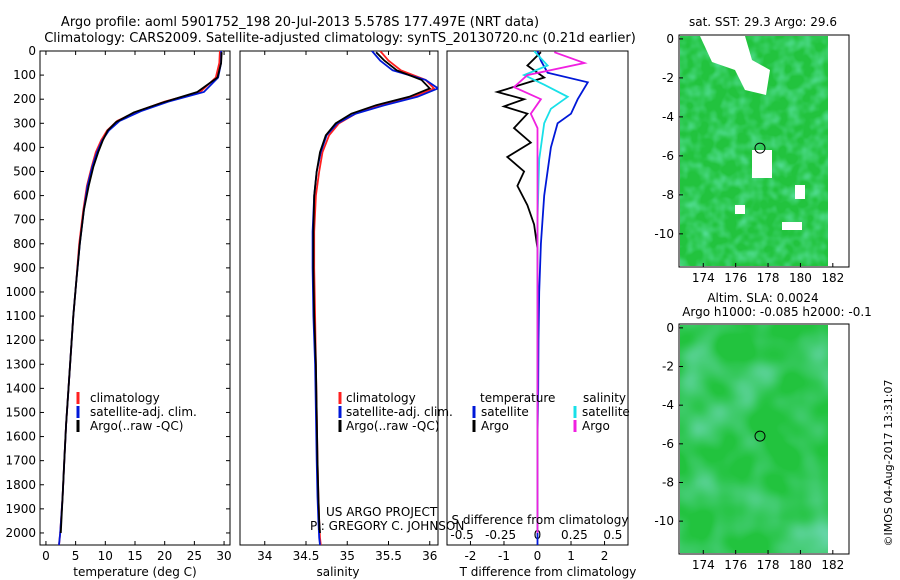 The image size is (900, 580). I want to click on legend-label-sal-argo: Argo, so click(596, 426).